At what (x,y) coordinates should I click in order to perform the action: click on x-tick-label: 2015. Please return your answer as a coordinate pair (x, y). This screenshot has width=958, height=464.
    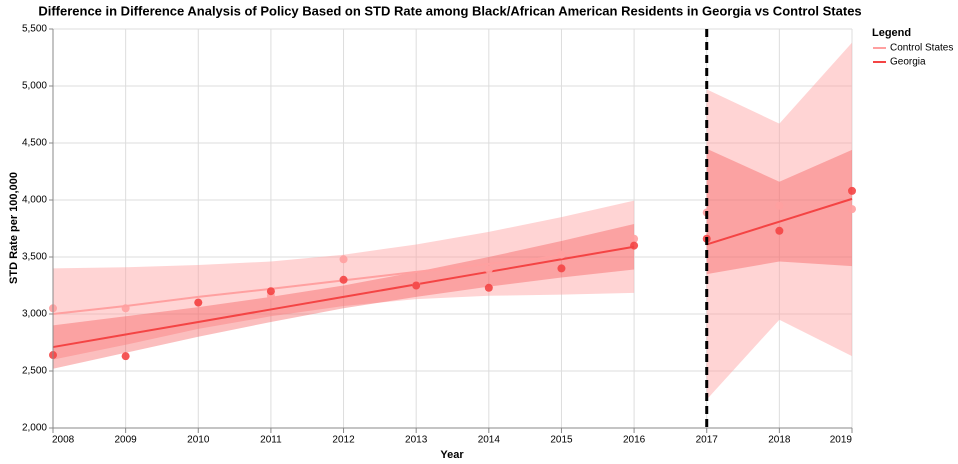
    Looking at the image, I should click on (561, 440).